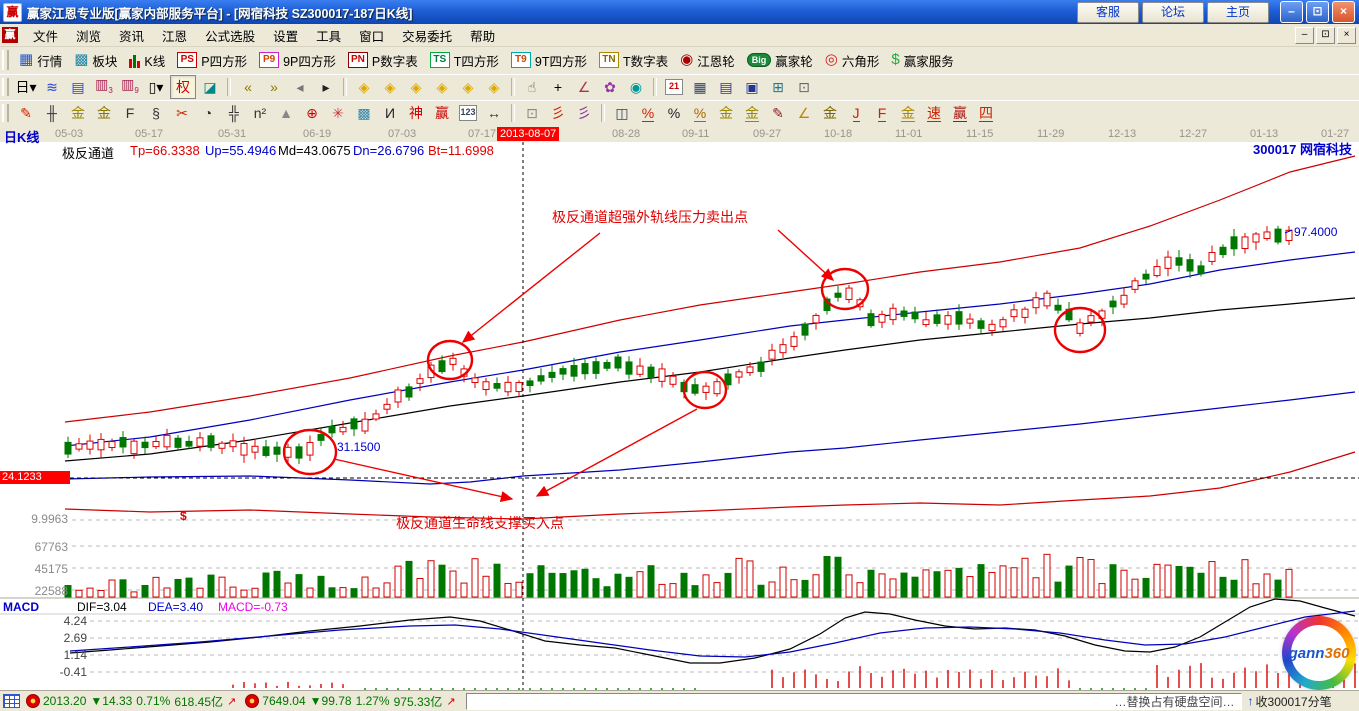 This screenshot has height=711, width=1359. Describe the element at coordinates (297, 60) in the screenshot. I see `9p-square-button: P9 9P四方形` at that location.